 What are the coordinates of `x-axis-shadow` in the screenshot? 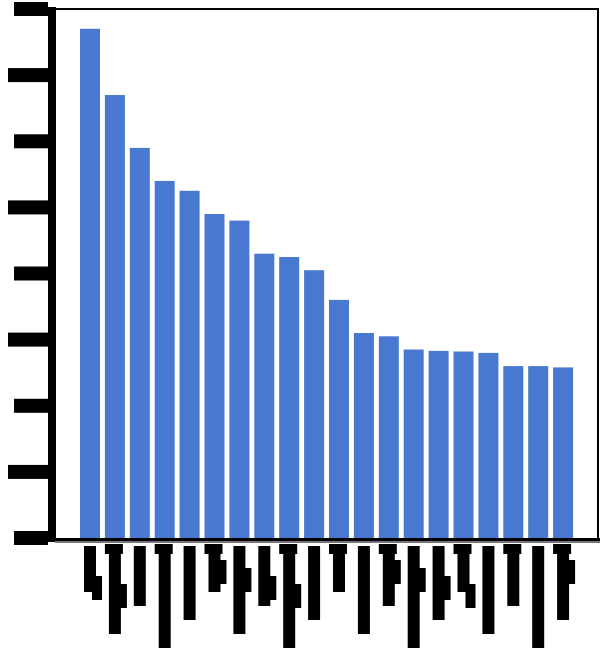 It's located at (327, 542).